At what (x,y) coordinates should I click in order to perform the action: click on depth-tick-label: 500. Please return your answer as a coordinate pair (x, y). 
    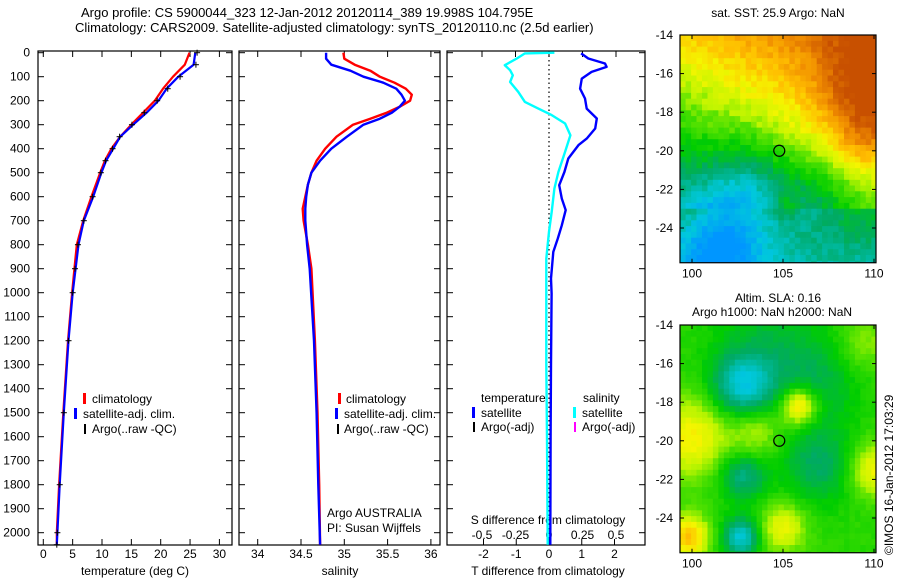
    Looking at the image, I should click on (20, 173).